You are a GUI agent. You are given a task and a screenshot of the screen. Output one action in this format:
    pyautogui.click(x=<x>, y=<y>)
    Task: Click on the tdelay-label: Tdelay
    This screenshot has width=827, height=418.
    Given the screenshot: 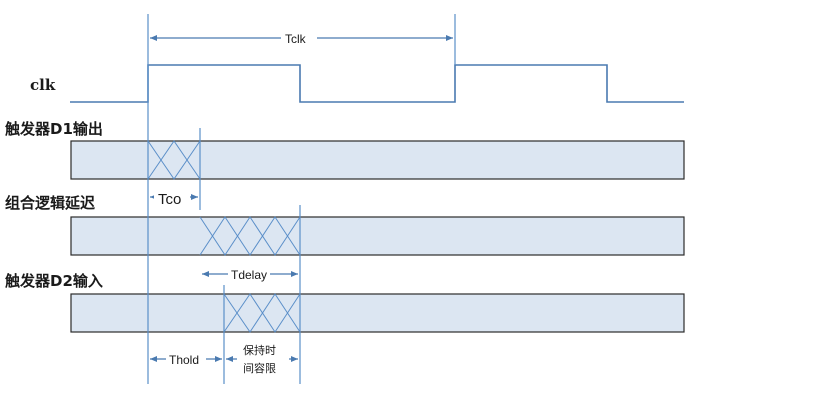 What is the action you would take?
    pyautogui.click(x=249, y=275)
    